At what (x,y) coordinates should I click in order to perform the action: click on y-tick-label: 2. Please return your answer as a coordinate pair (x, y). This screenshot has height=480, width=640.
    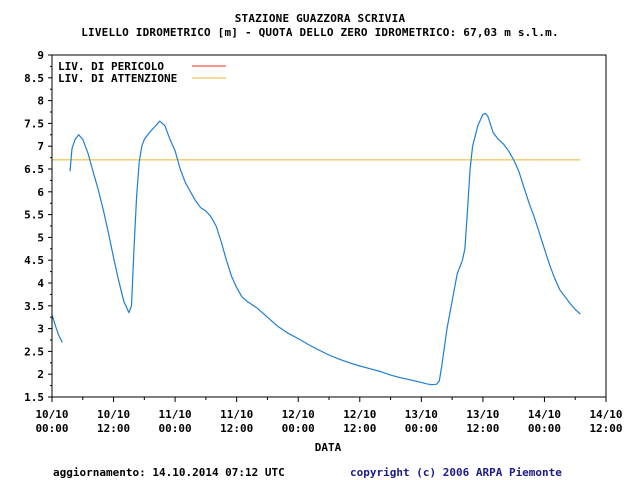
    Looking at the image, I should click on (40, 374).